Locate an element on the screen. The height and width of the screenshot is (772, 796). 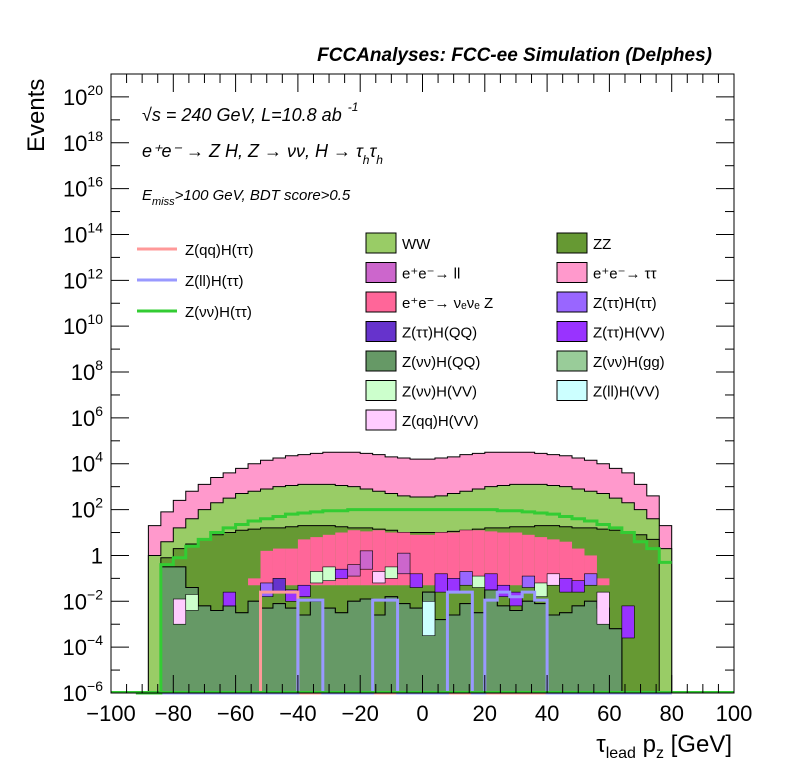
stack-znunu-hqq-top is located at coordinates (403, 630).